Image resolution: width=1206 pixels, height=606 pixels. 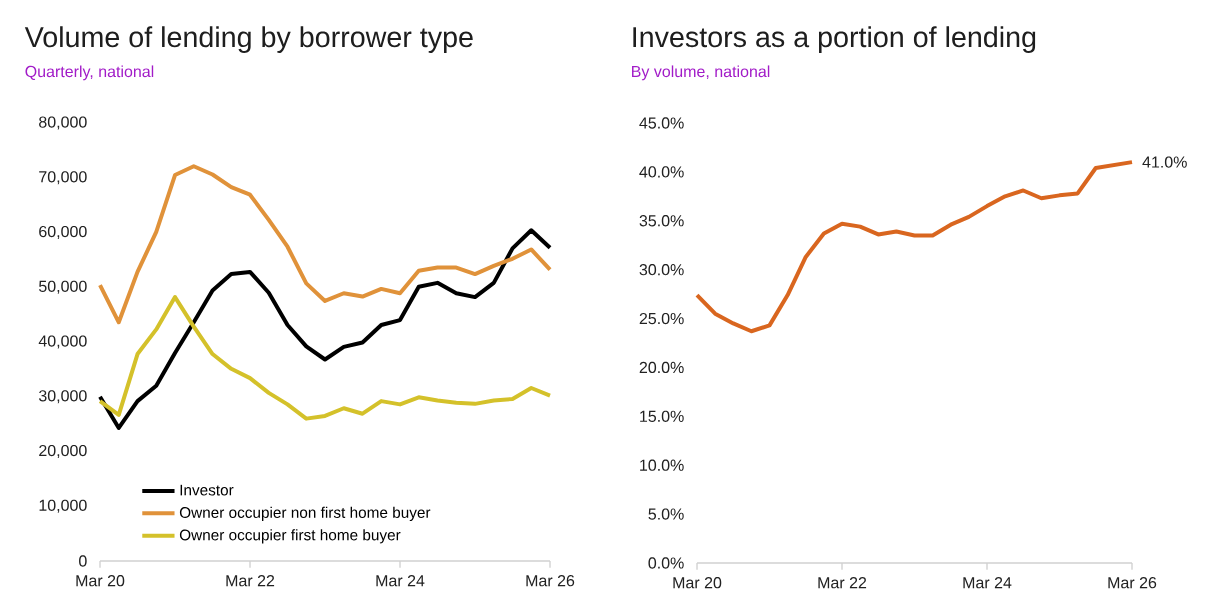 I want to click on y-tick-label: 25.0%, so click(x=661, y=318).